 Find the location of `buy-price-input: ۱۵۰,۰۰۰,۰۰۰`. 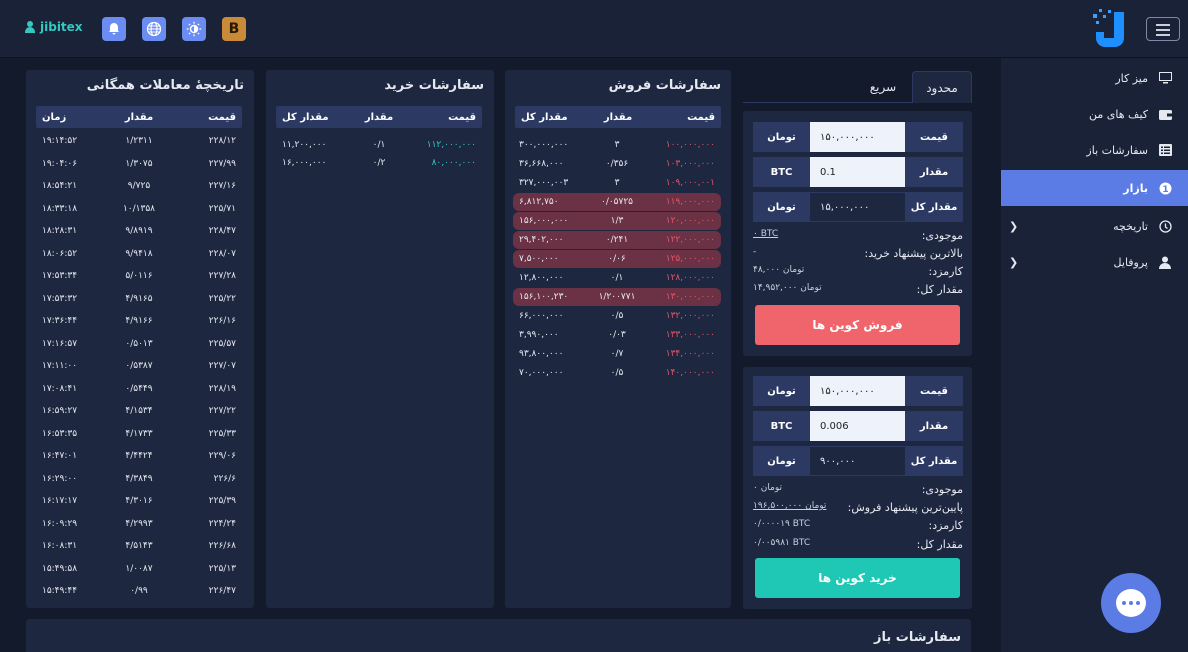

buy-price-input: ۱۵۰,۰۰۰,۰۰۰ is located at coordinates (857, 391).